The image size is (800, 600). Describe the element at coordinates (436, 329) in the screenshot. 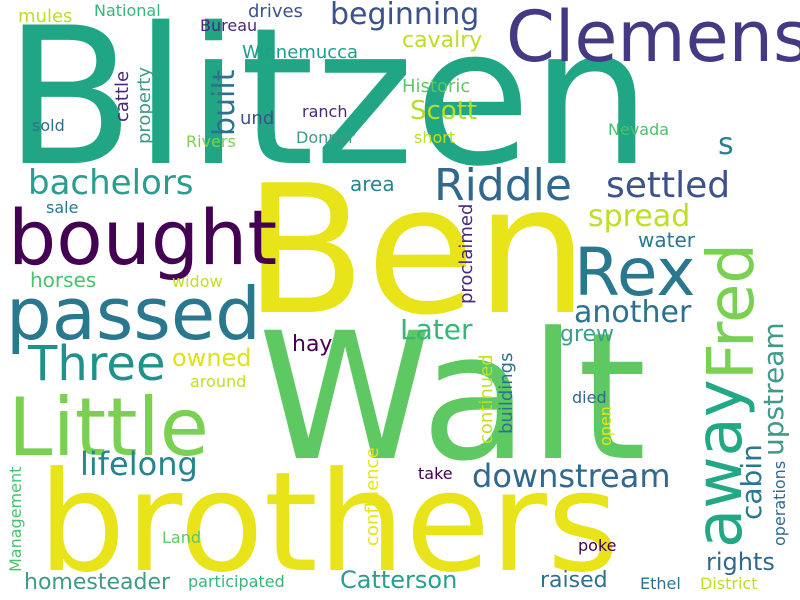

I see `word-later: Later` at that location.